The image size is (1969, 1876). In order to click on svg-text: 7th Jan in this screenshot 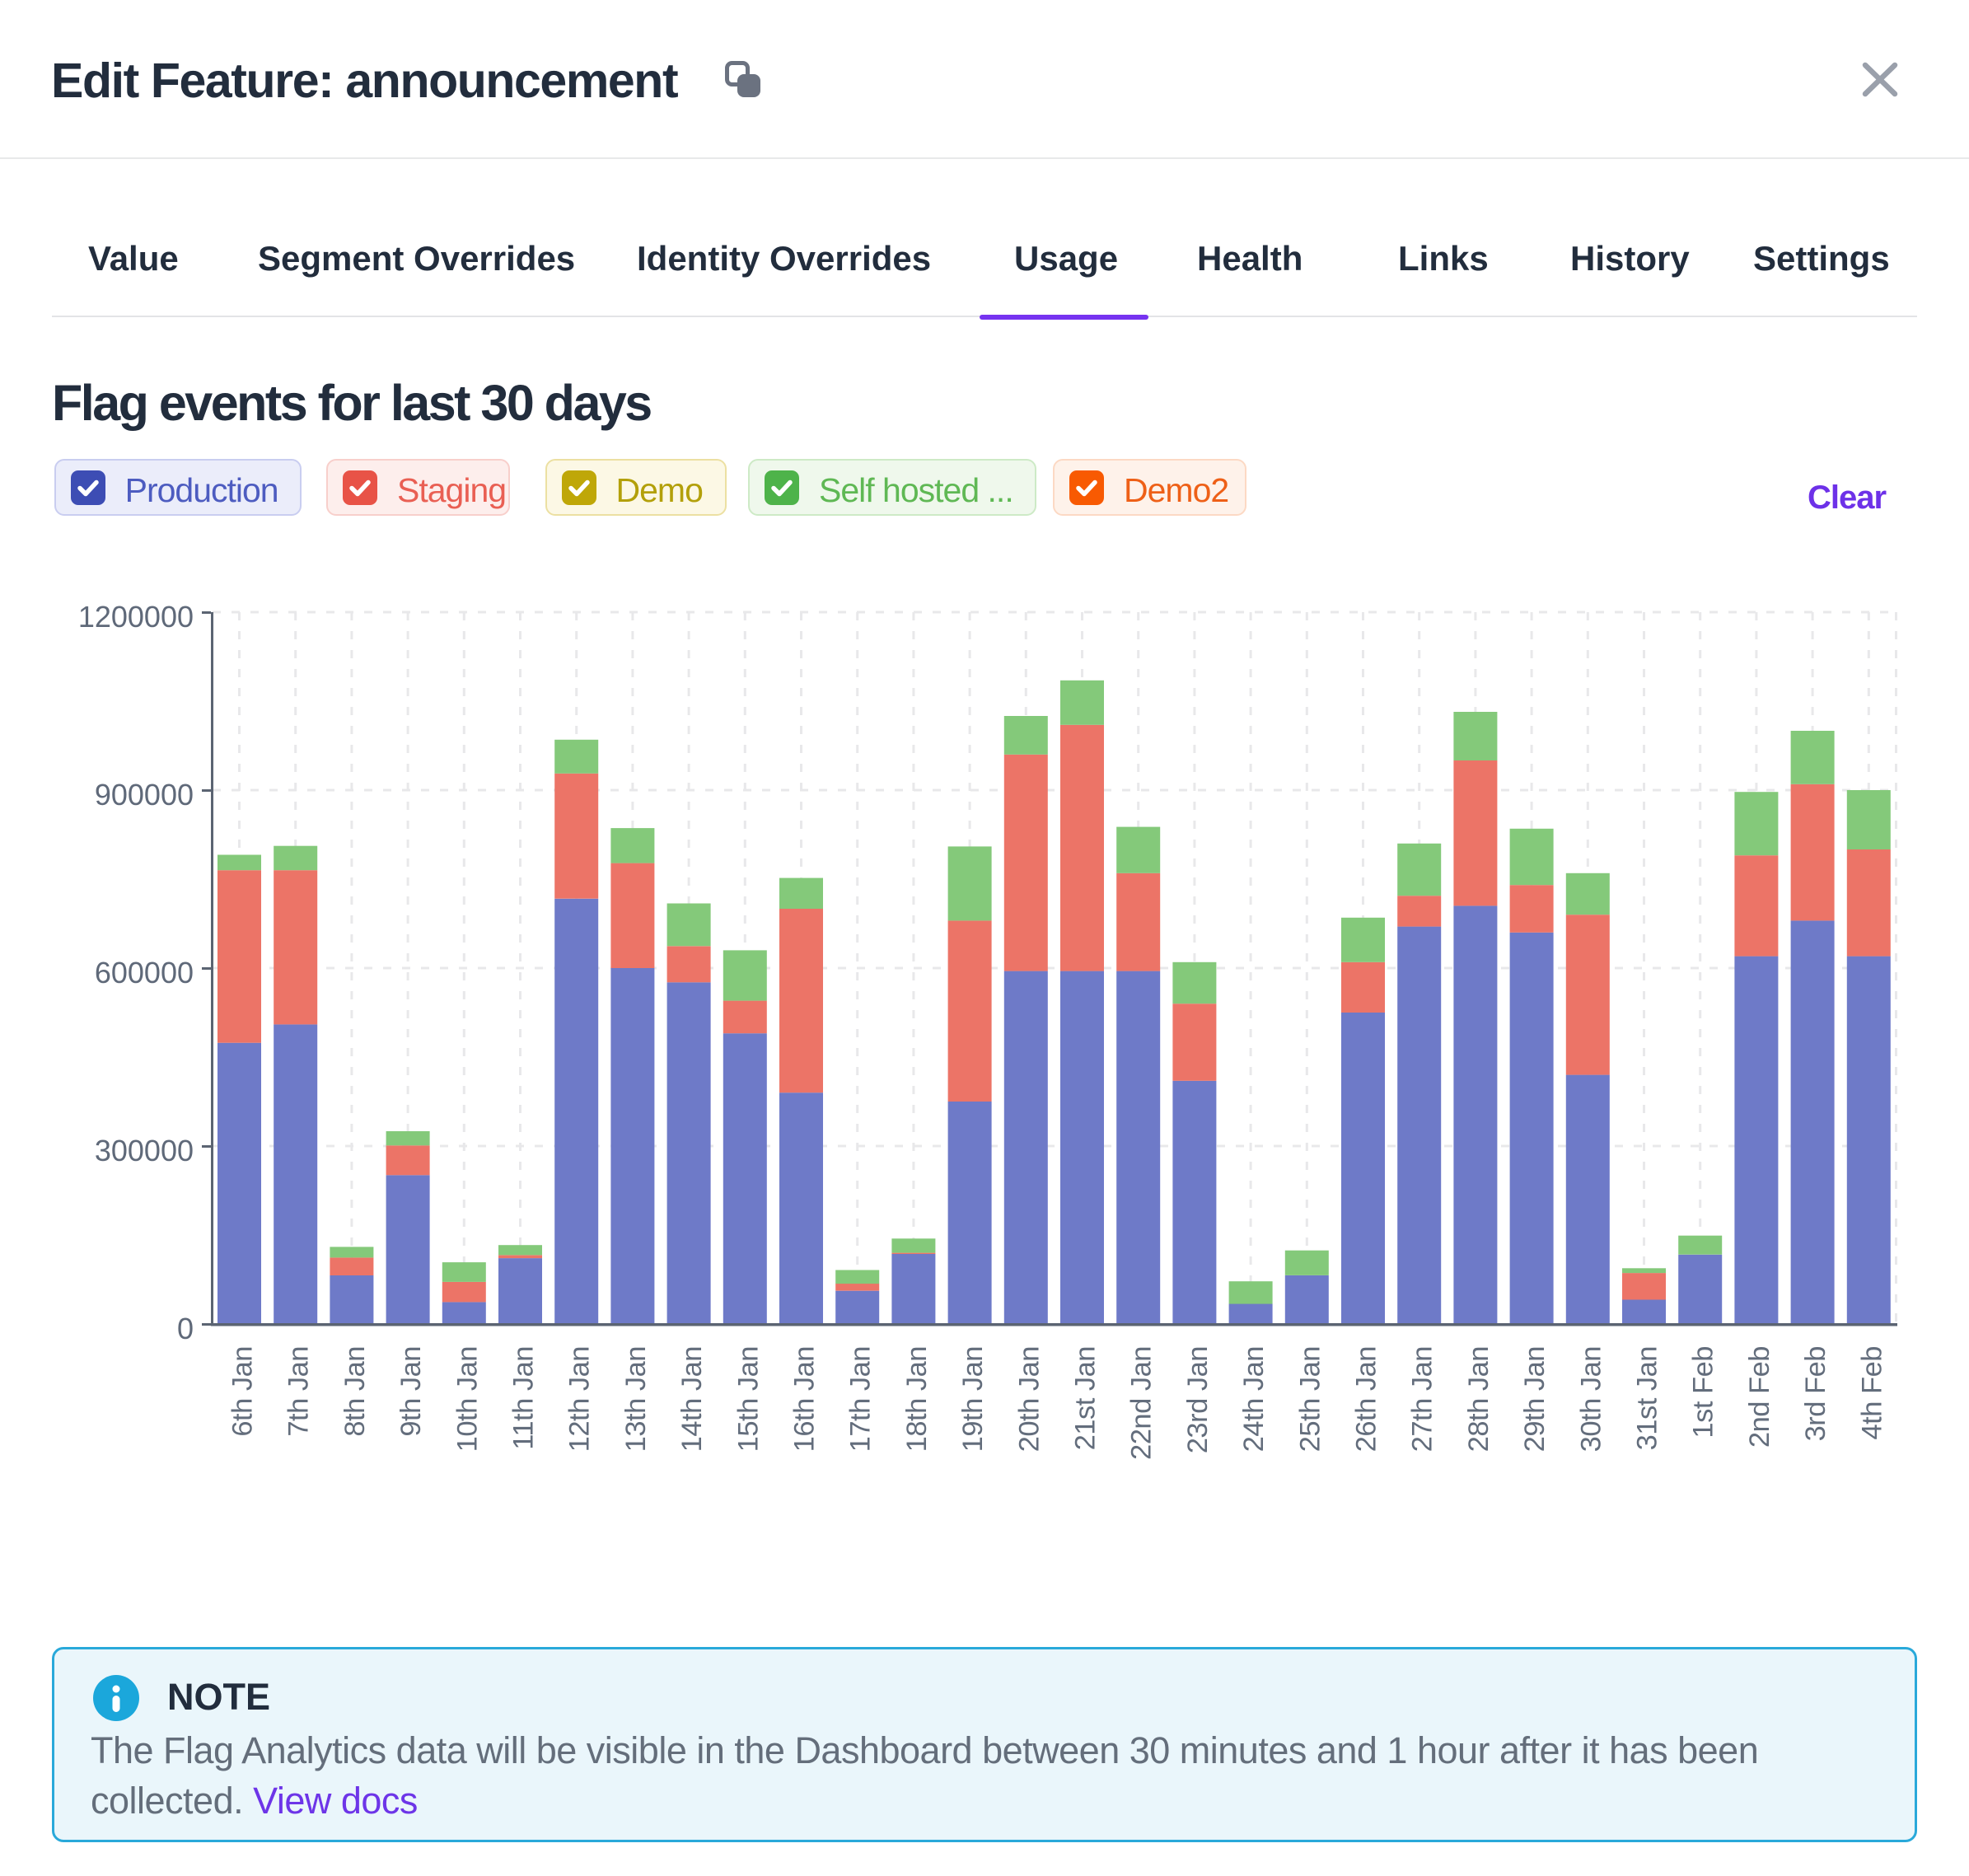, I will do `click(299, 1391)`.